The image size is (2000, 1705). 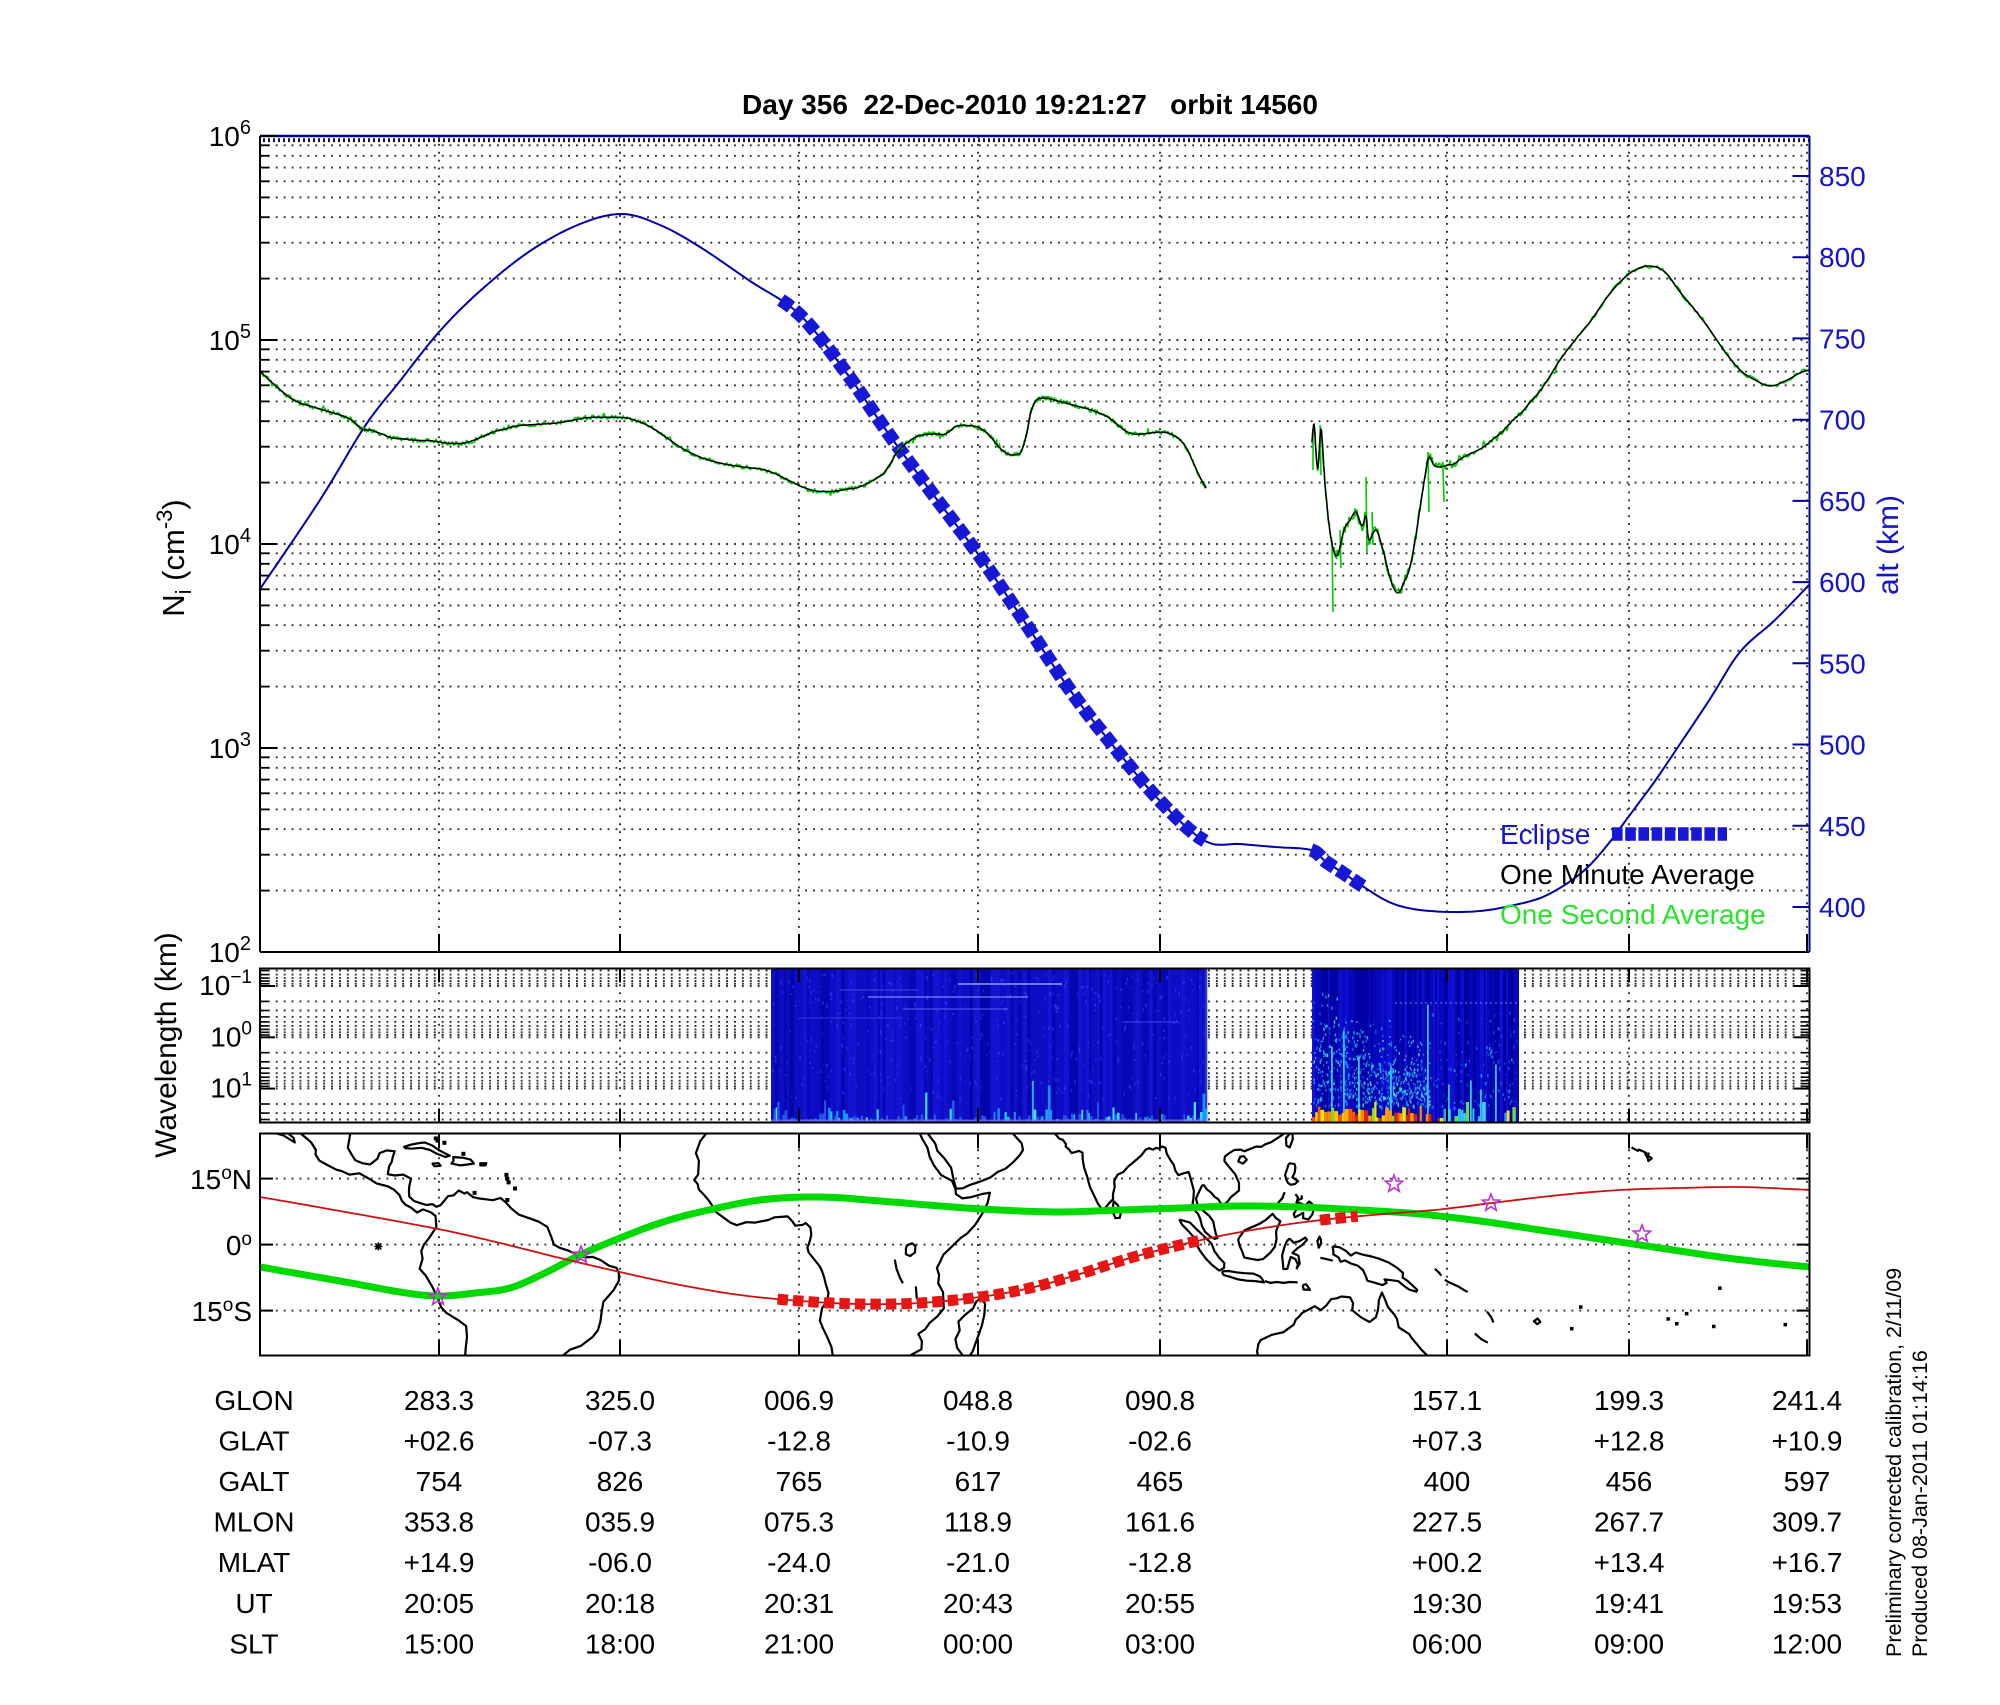 I want to click on svg-text: 826, so click(x=620, y=1481).